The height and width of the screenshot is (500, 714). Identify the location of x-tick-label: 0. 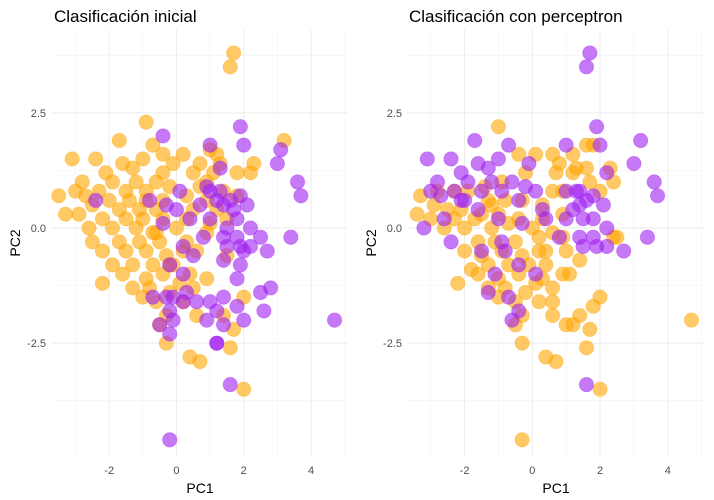
(532, 471).